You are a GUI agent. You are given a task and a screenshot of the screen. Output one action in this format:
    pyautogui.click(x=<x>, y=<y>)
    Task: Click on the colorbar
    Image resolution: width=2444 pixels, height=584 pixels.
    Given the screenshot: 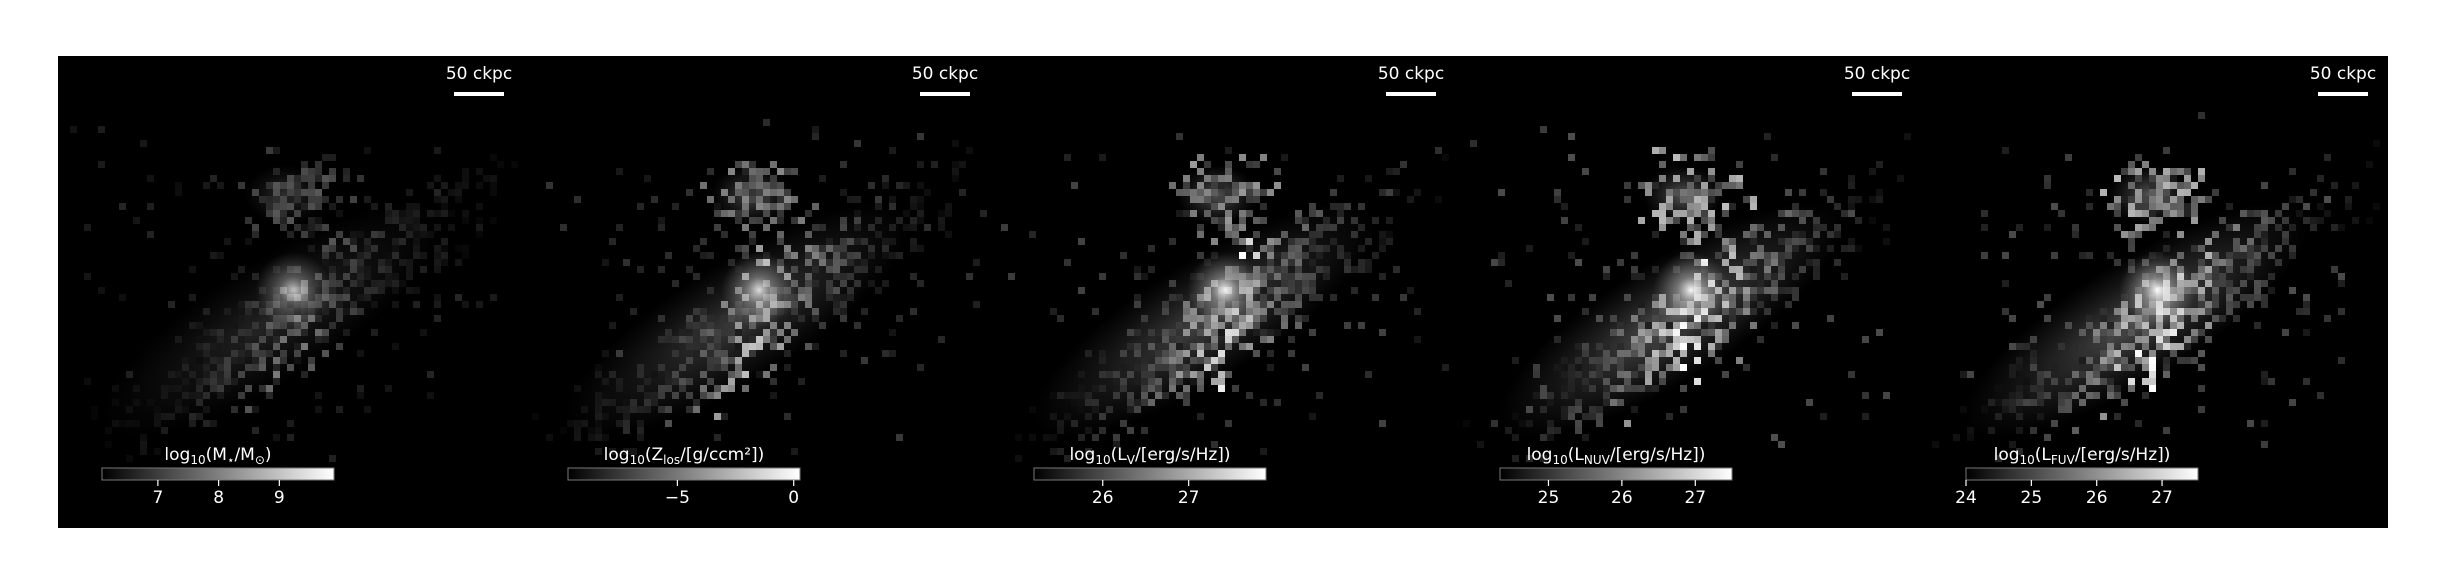 What is the action you would take?
    pyautogui.click(x=1616, y=474)
    